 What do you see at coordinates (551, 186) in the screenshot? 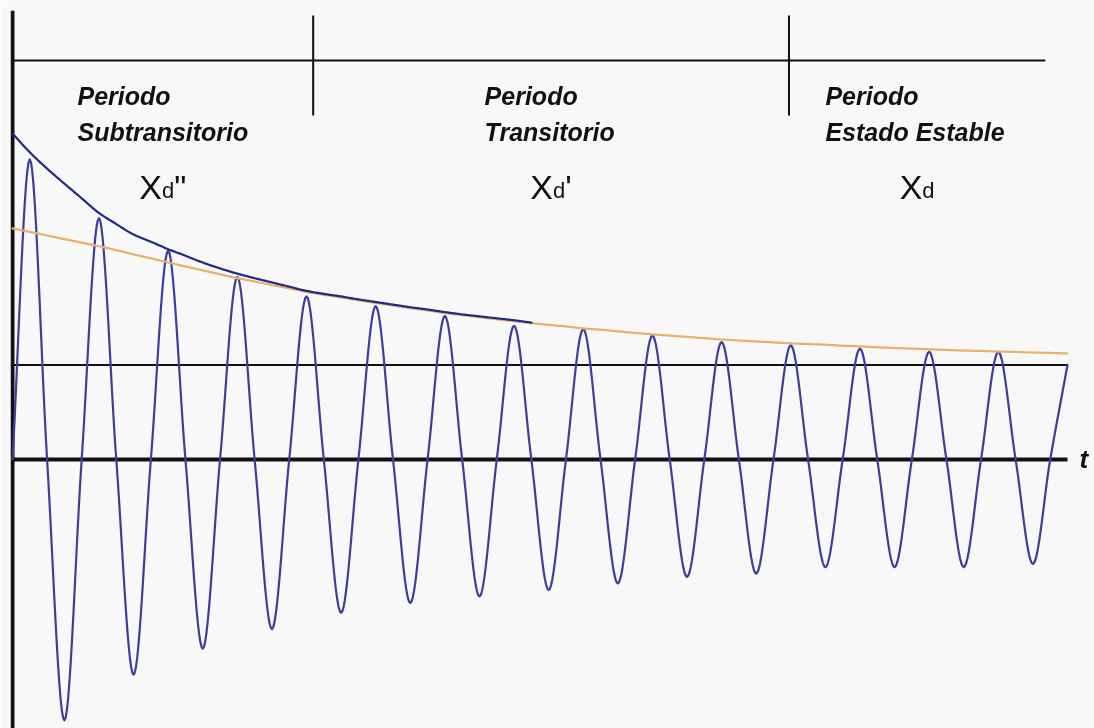
I see `annotation: Xd'` at bounding box center [551, 186].